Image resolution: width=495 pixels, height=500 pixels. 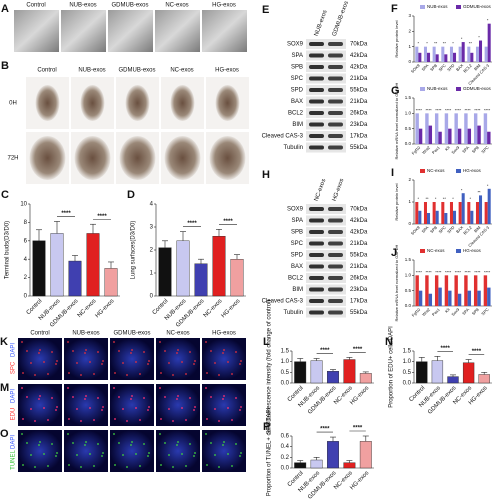 I want to click on size-label: 70kDa, so click(x=359, y=45).